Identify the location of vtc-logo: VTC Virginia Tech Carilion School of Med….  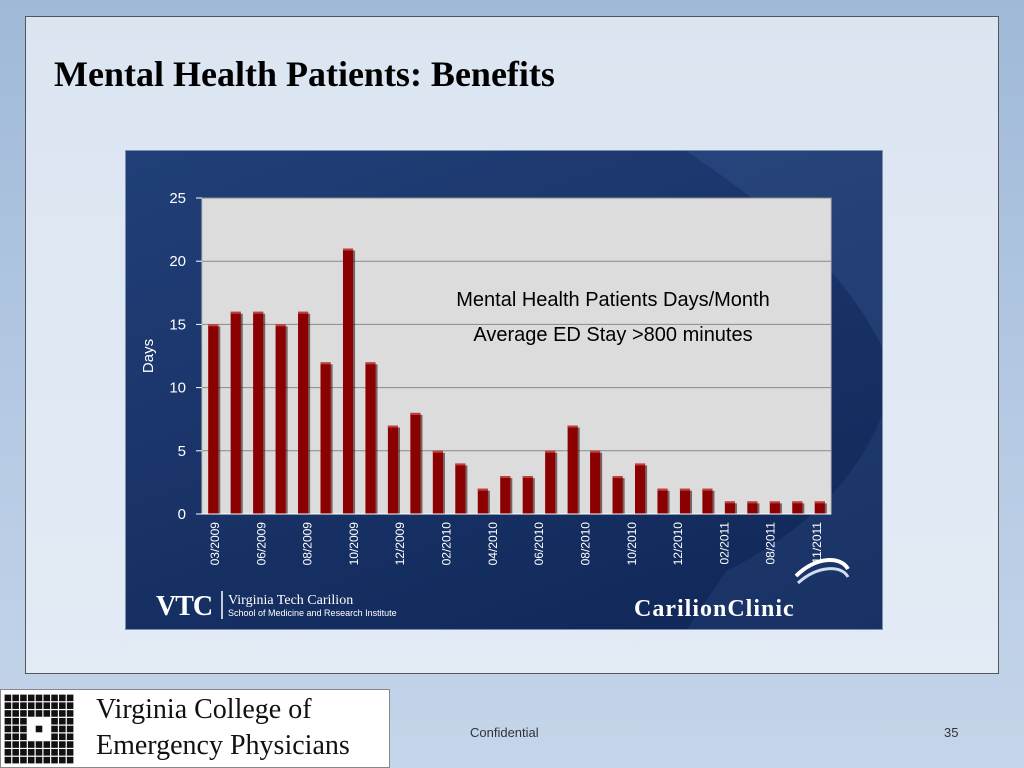
(276, 606).